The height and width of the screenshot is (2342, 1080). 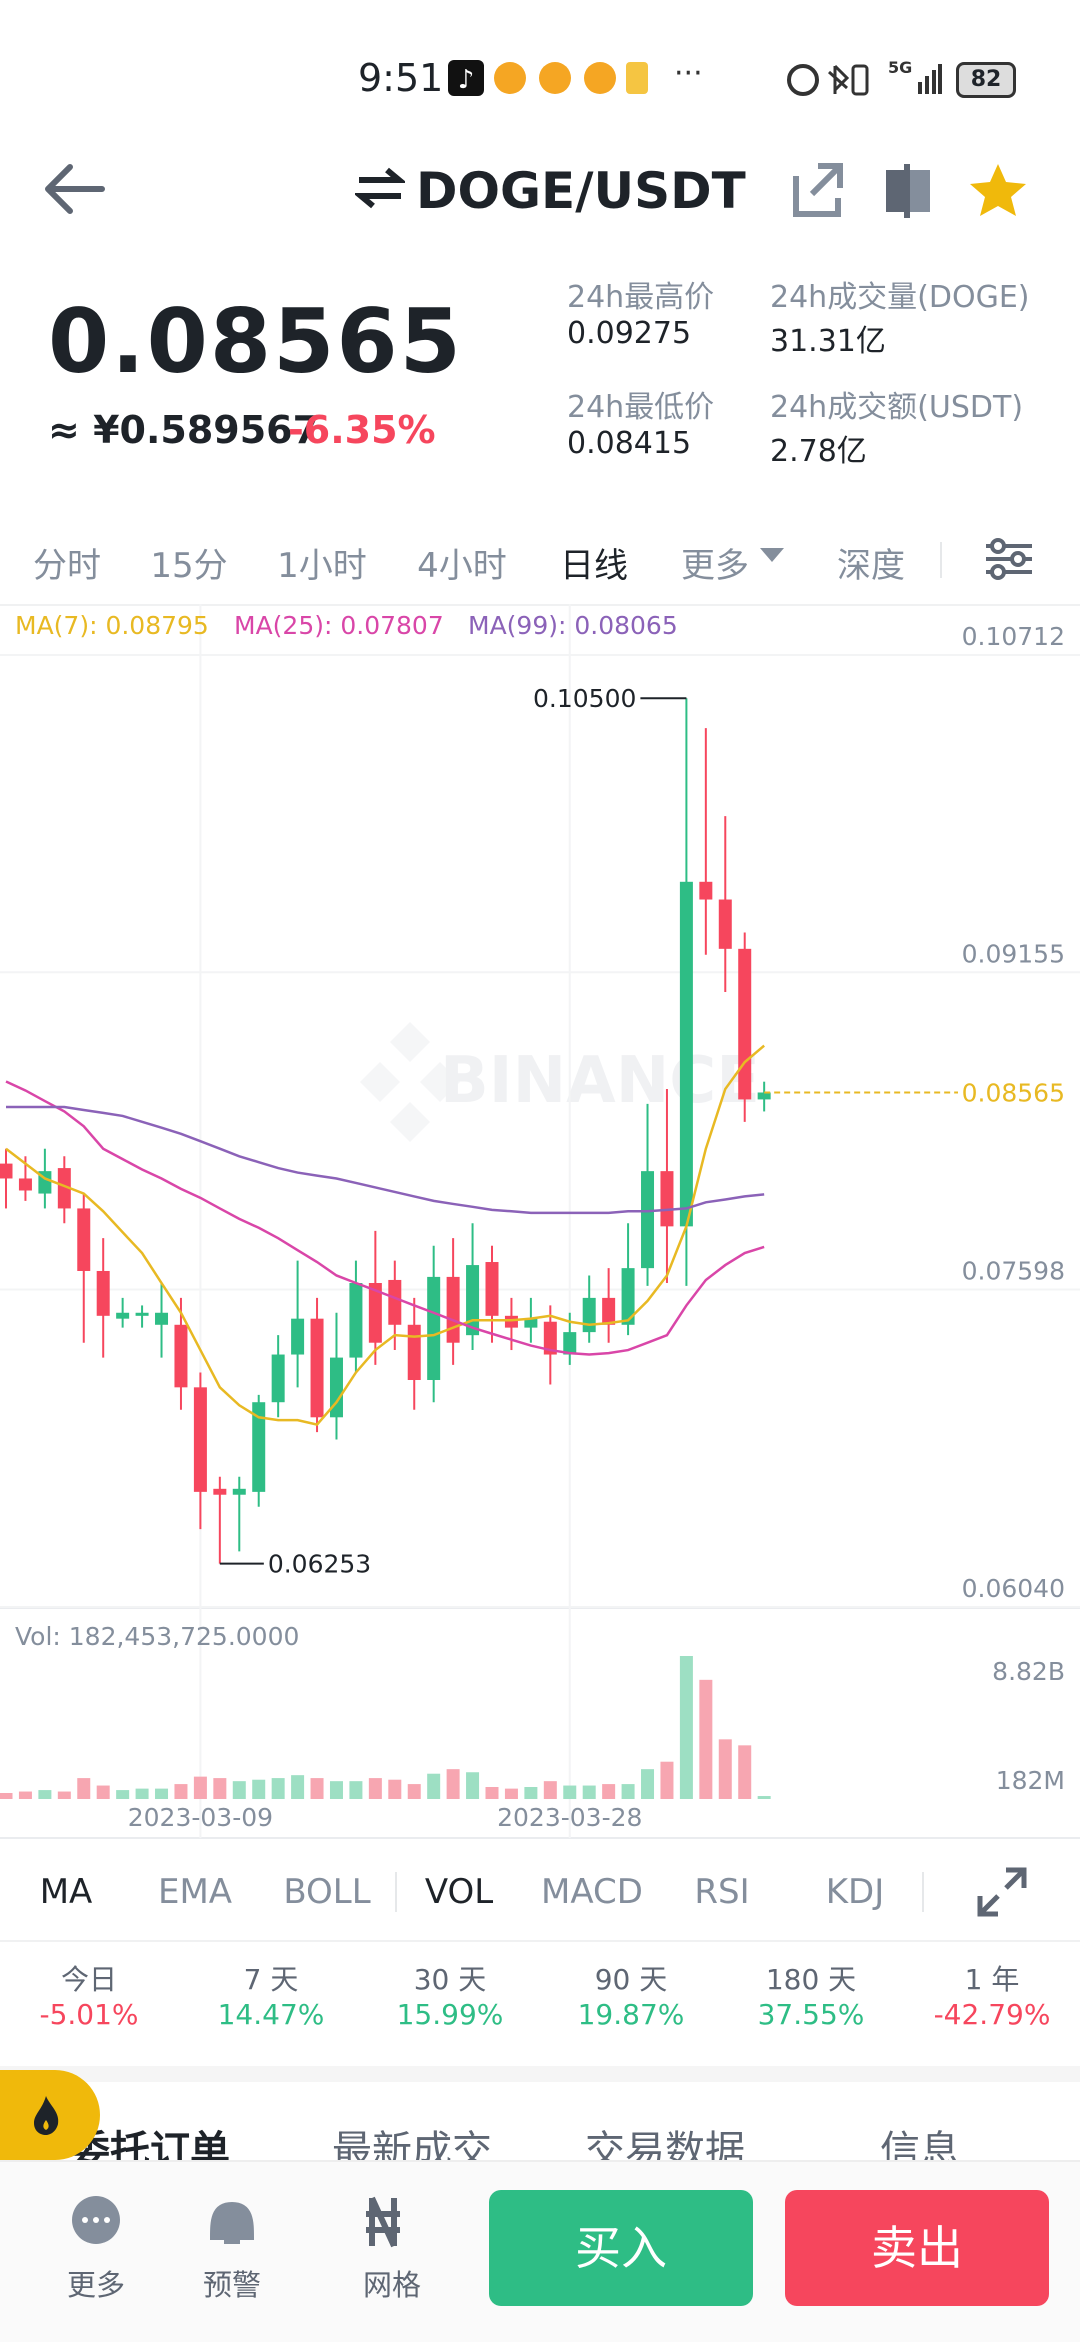 I want to click on back-button, so click(x=75, y=189).